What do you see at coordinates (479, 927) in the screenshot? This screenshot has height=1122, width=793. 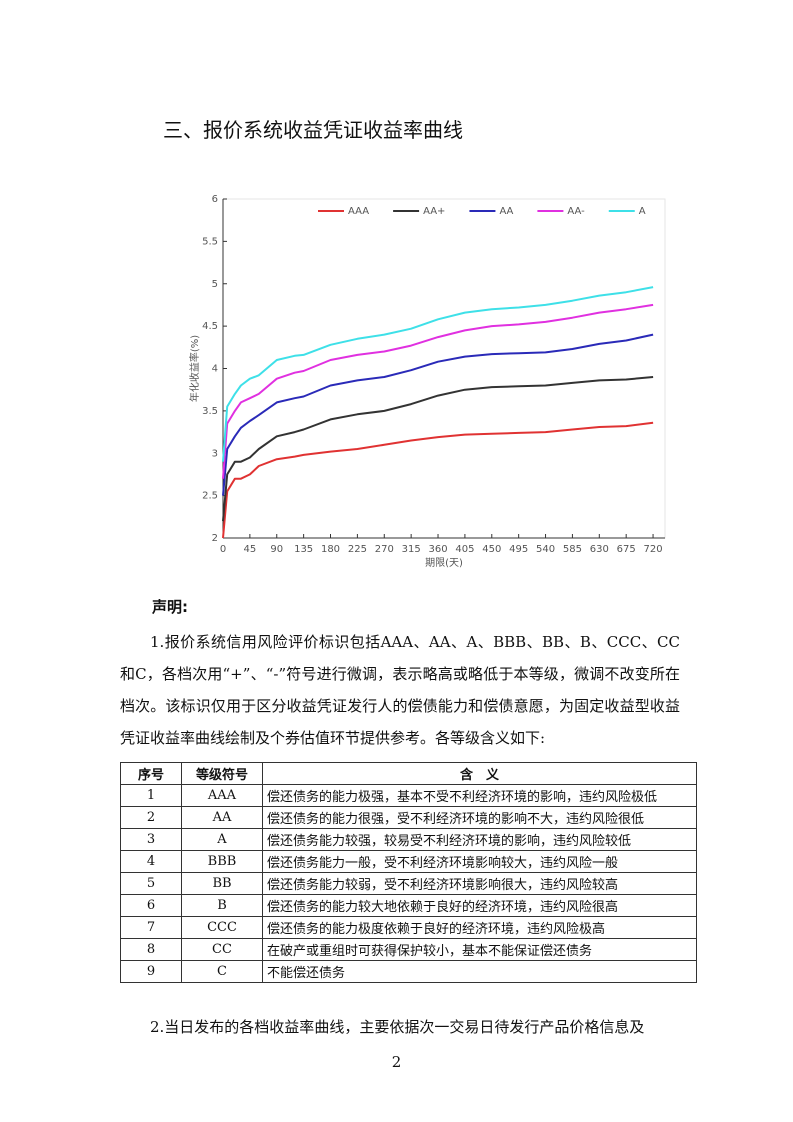 I see `table-cell: 偿还债务的能力极度依赖于良好的经济环境，违约风险极高` at bounding box center [479, 927].